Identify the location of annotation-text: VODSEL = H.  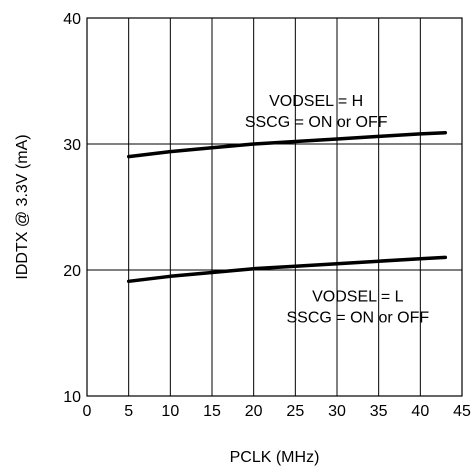
(316, 101).